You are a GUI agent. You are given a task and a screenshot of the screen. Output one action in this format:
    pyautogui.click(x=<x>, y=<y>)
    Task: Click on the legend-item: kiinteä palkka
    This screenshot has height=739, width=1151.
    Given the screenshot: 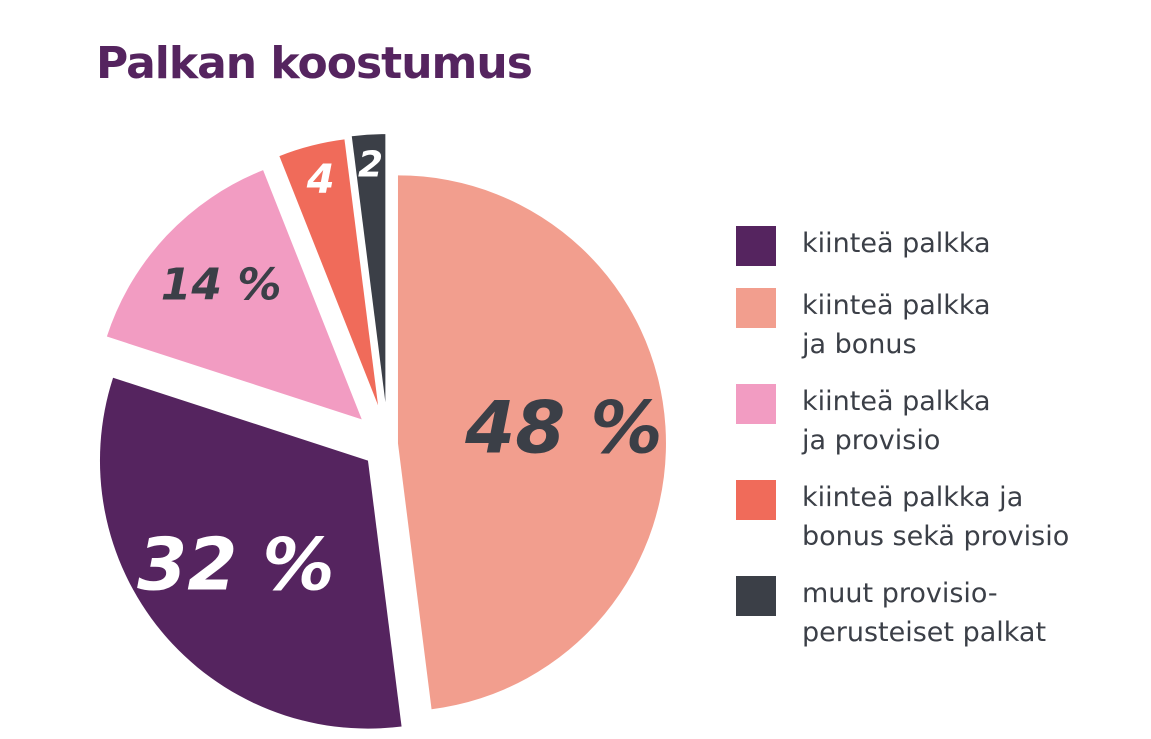 What is the action you would take?
    pyautogui.click(x=863, y=246)
    